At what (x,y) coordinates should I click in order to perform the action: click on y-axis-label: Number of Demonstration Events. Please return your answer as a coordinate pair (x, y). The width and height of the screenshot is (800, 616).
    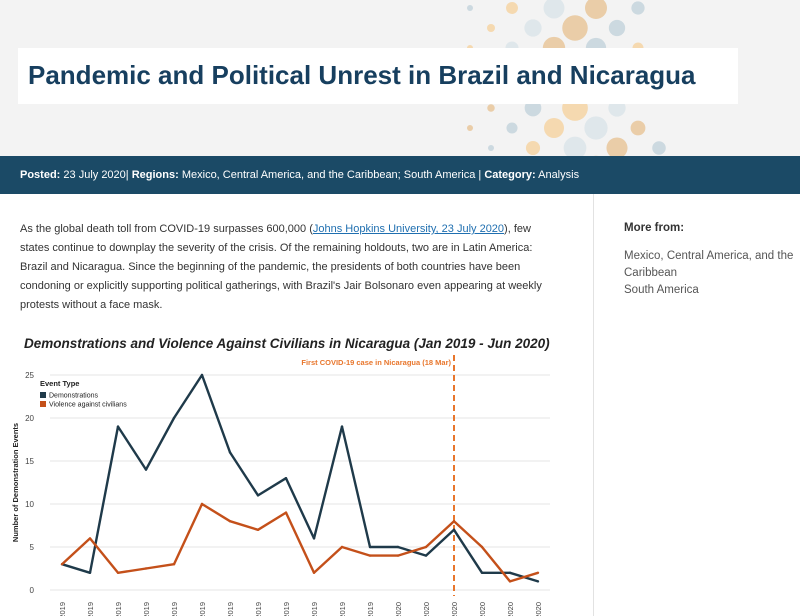
    Looking at the image, I should click on (15, 482).